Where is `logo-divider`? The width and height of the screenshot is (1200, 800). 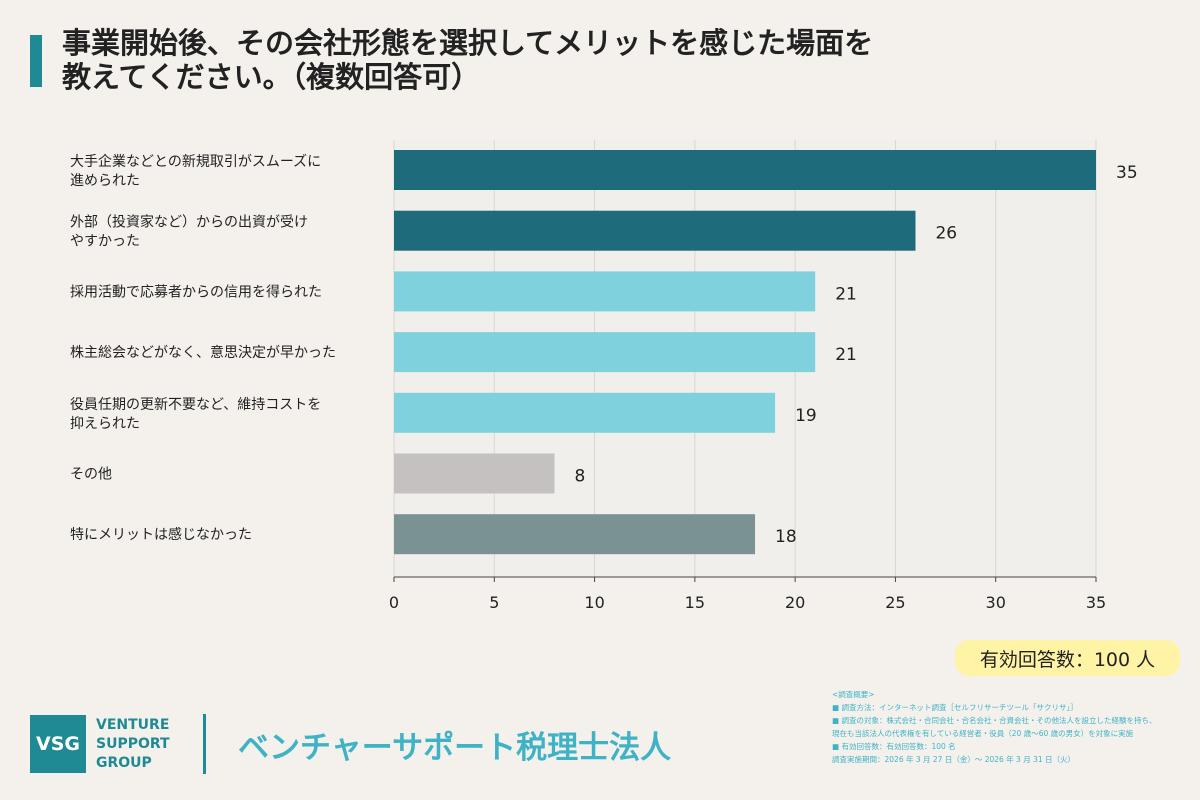 logo-divider is located at coordinates (204, 744).